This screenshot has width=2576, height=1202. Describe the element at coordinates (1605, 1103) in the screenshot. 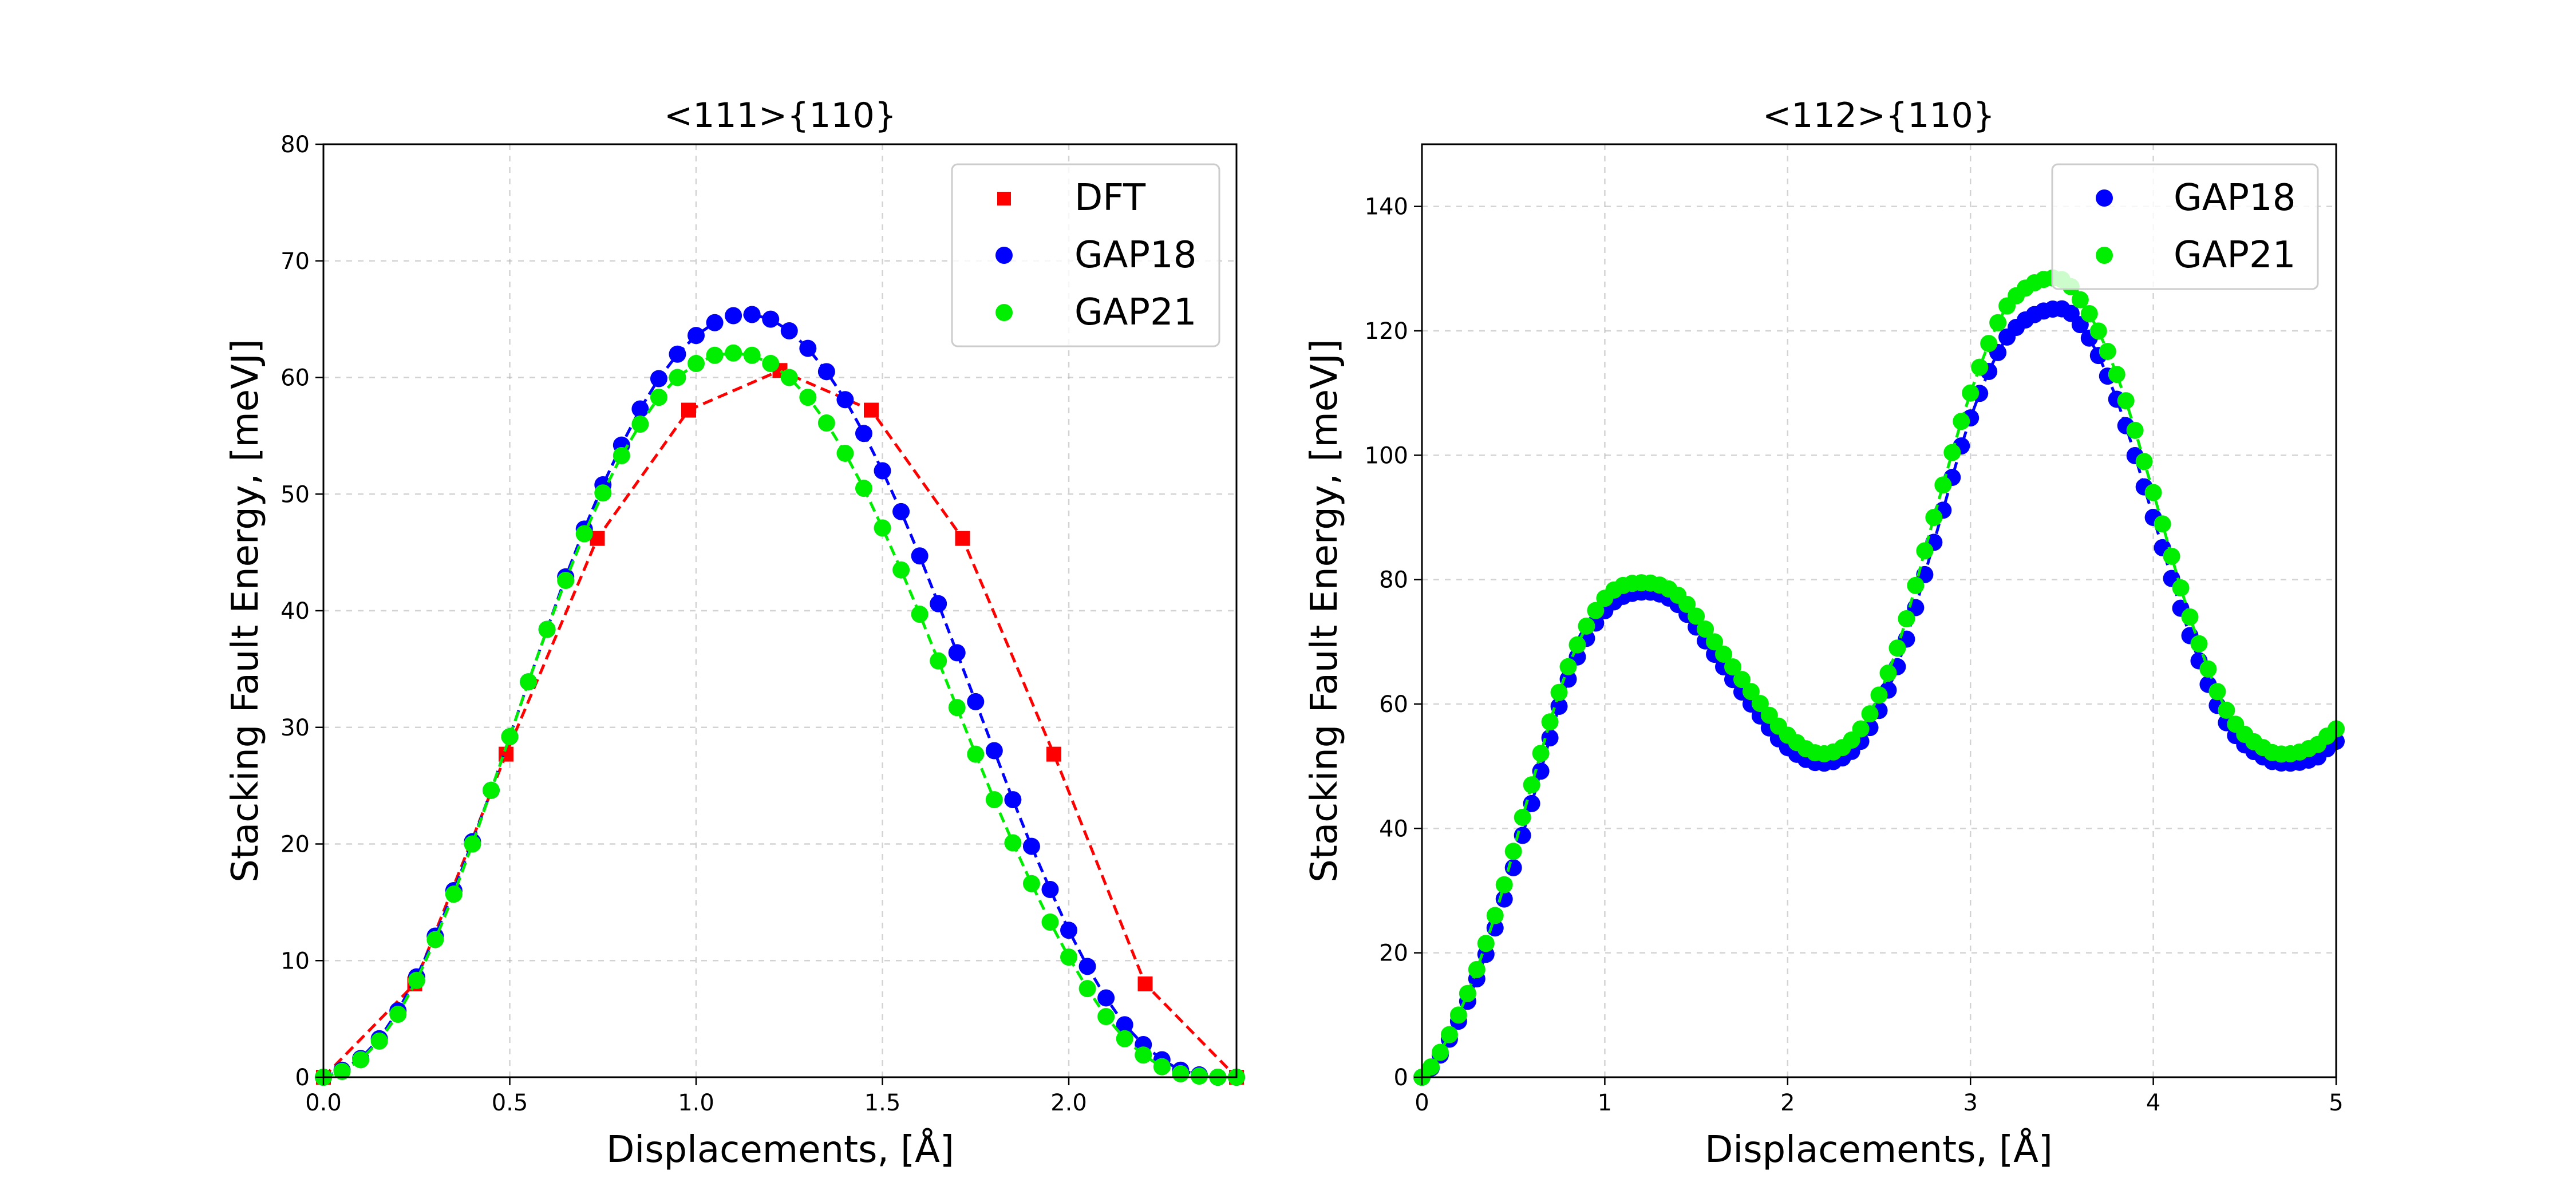

I see `x-tick-label: 1` at that location.